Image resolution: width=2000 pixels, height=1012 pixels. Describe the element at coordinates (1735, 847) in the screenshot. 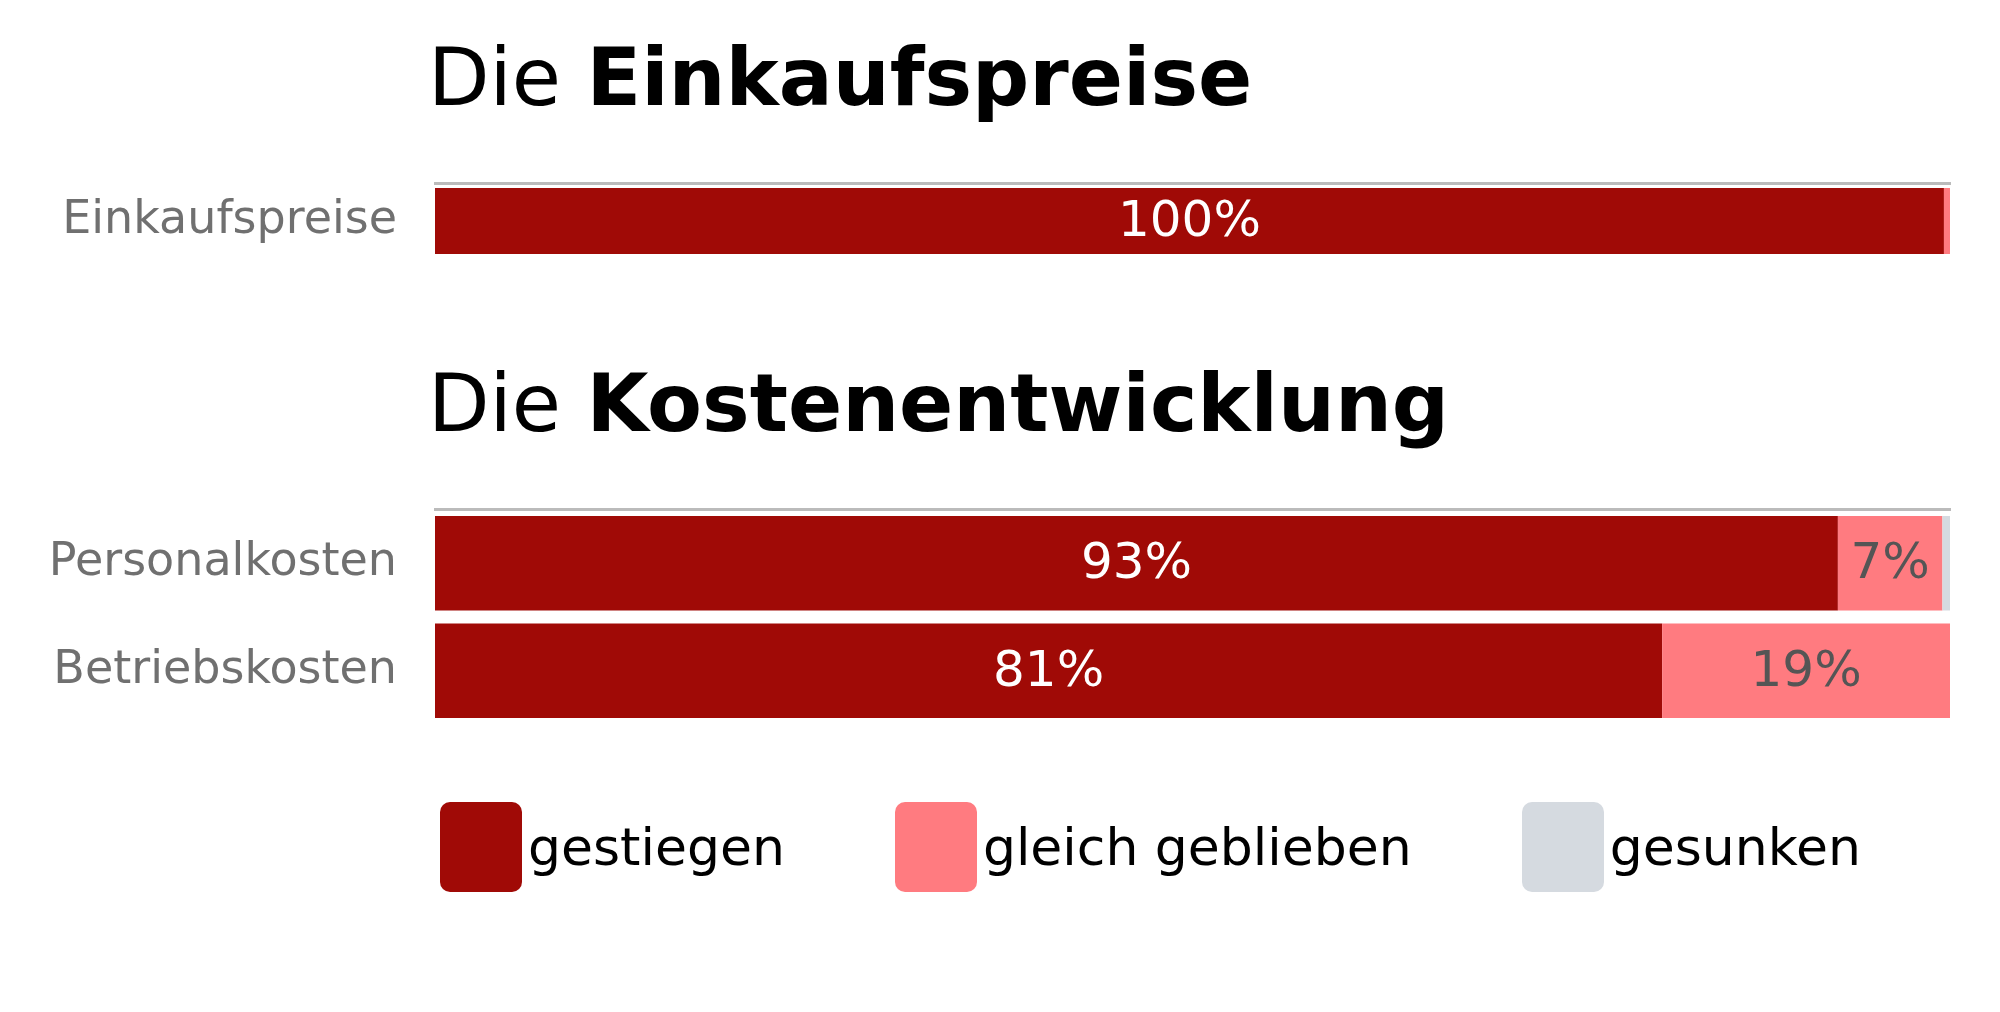

I see `legend-label: gesunken` at that location.